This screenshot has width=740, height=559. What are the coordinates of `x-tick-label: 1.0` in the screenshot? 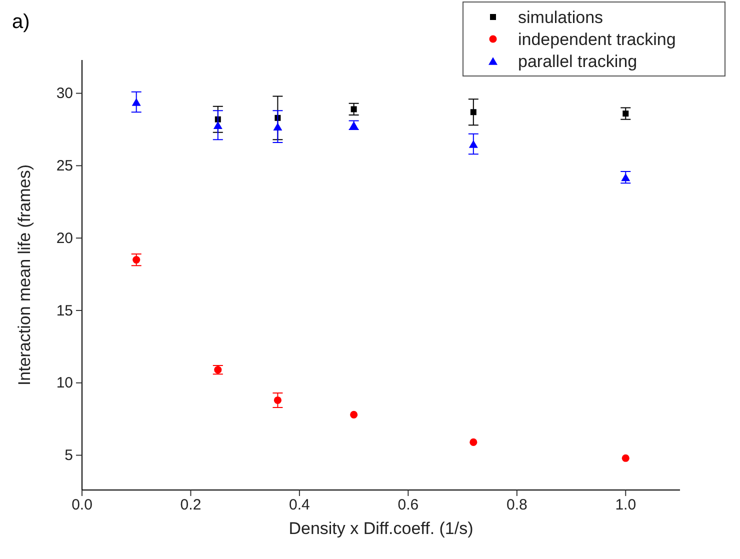 It's located at (625, 505).